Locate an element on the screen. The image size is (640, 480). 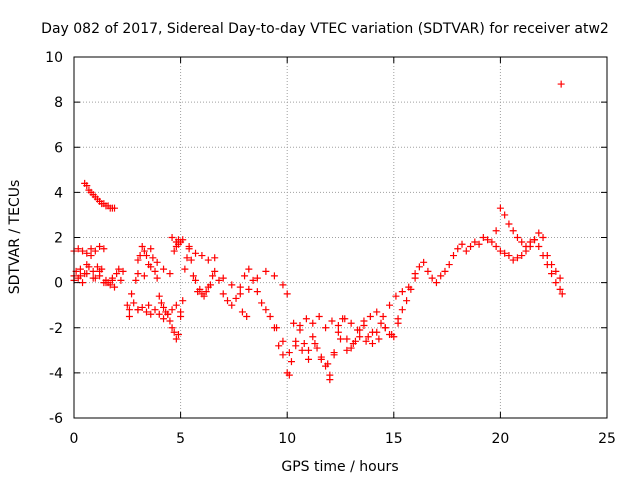
x-tick-label: 20 is located at coordinates (500, 439).